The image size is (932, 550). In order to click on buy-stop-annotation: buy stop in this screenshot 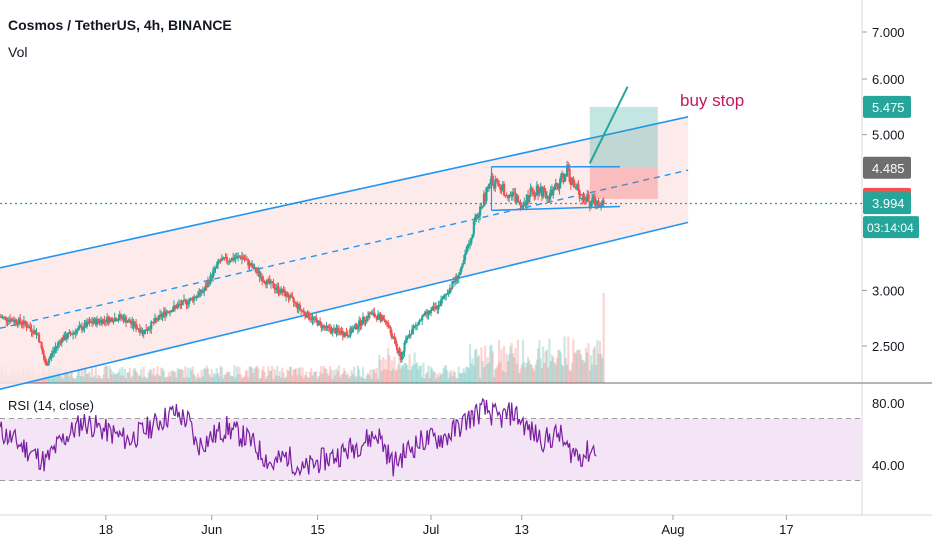, I will do `click(712, 100)`.